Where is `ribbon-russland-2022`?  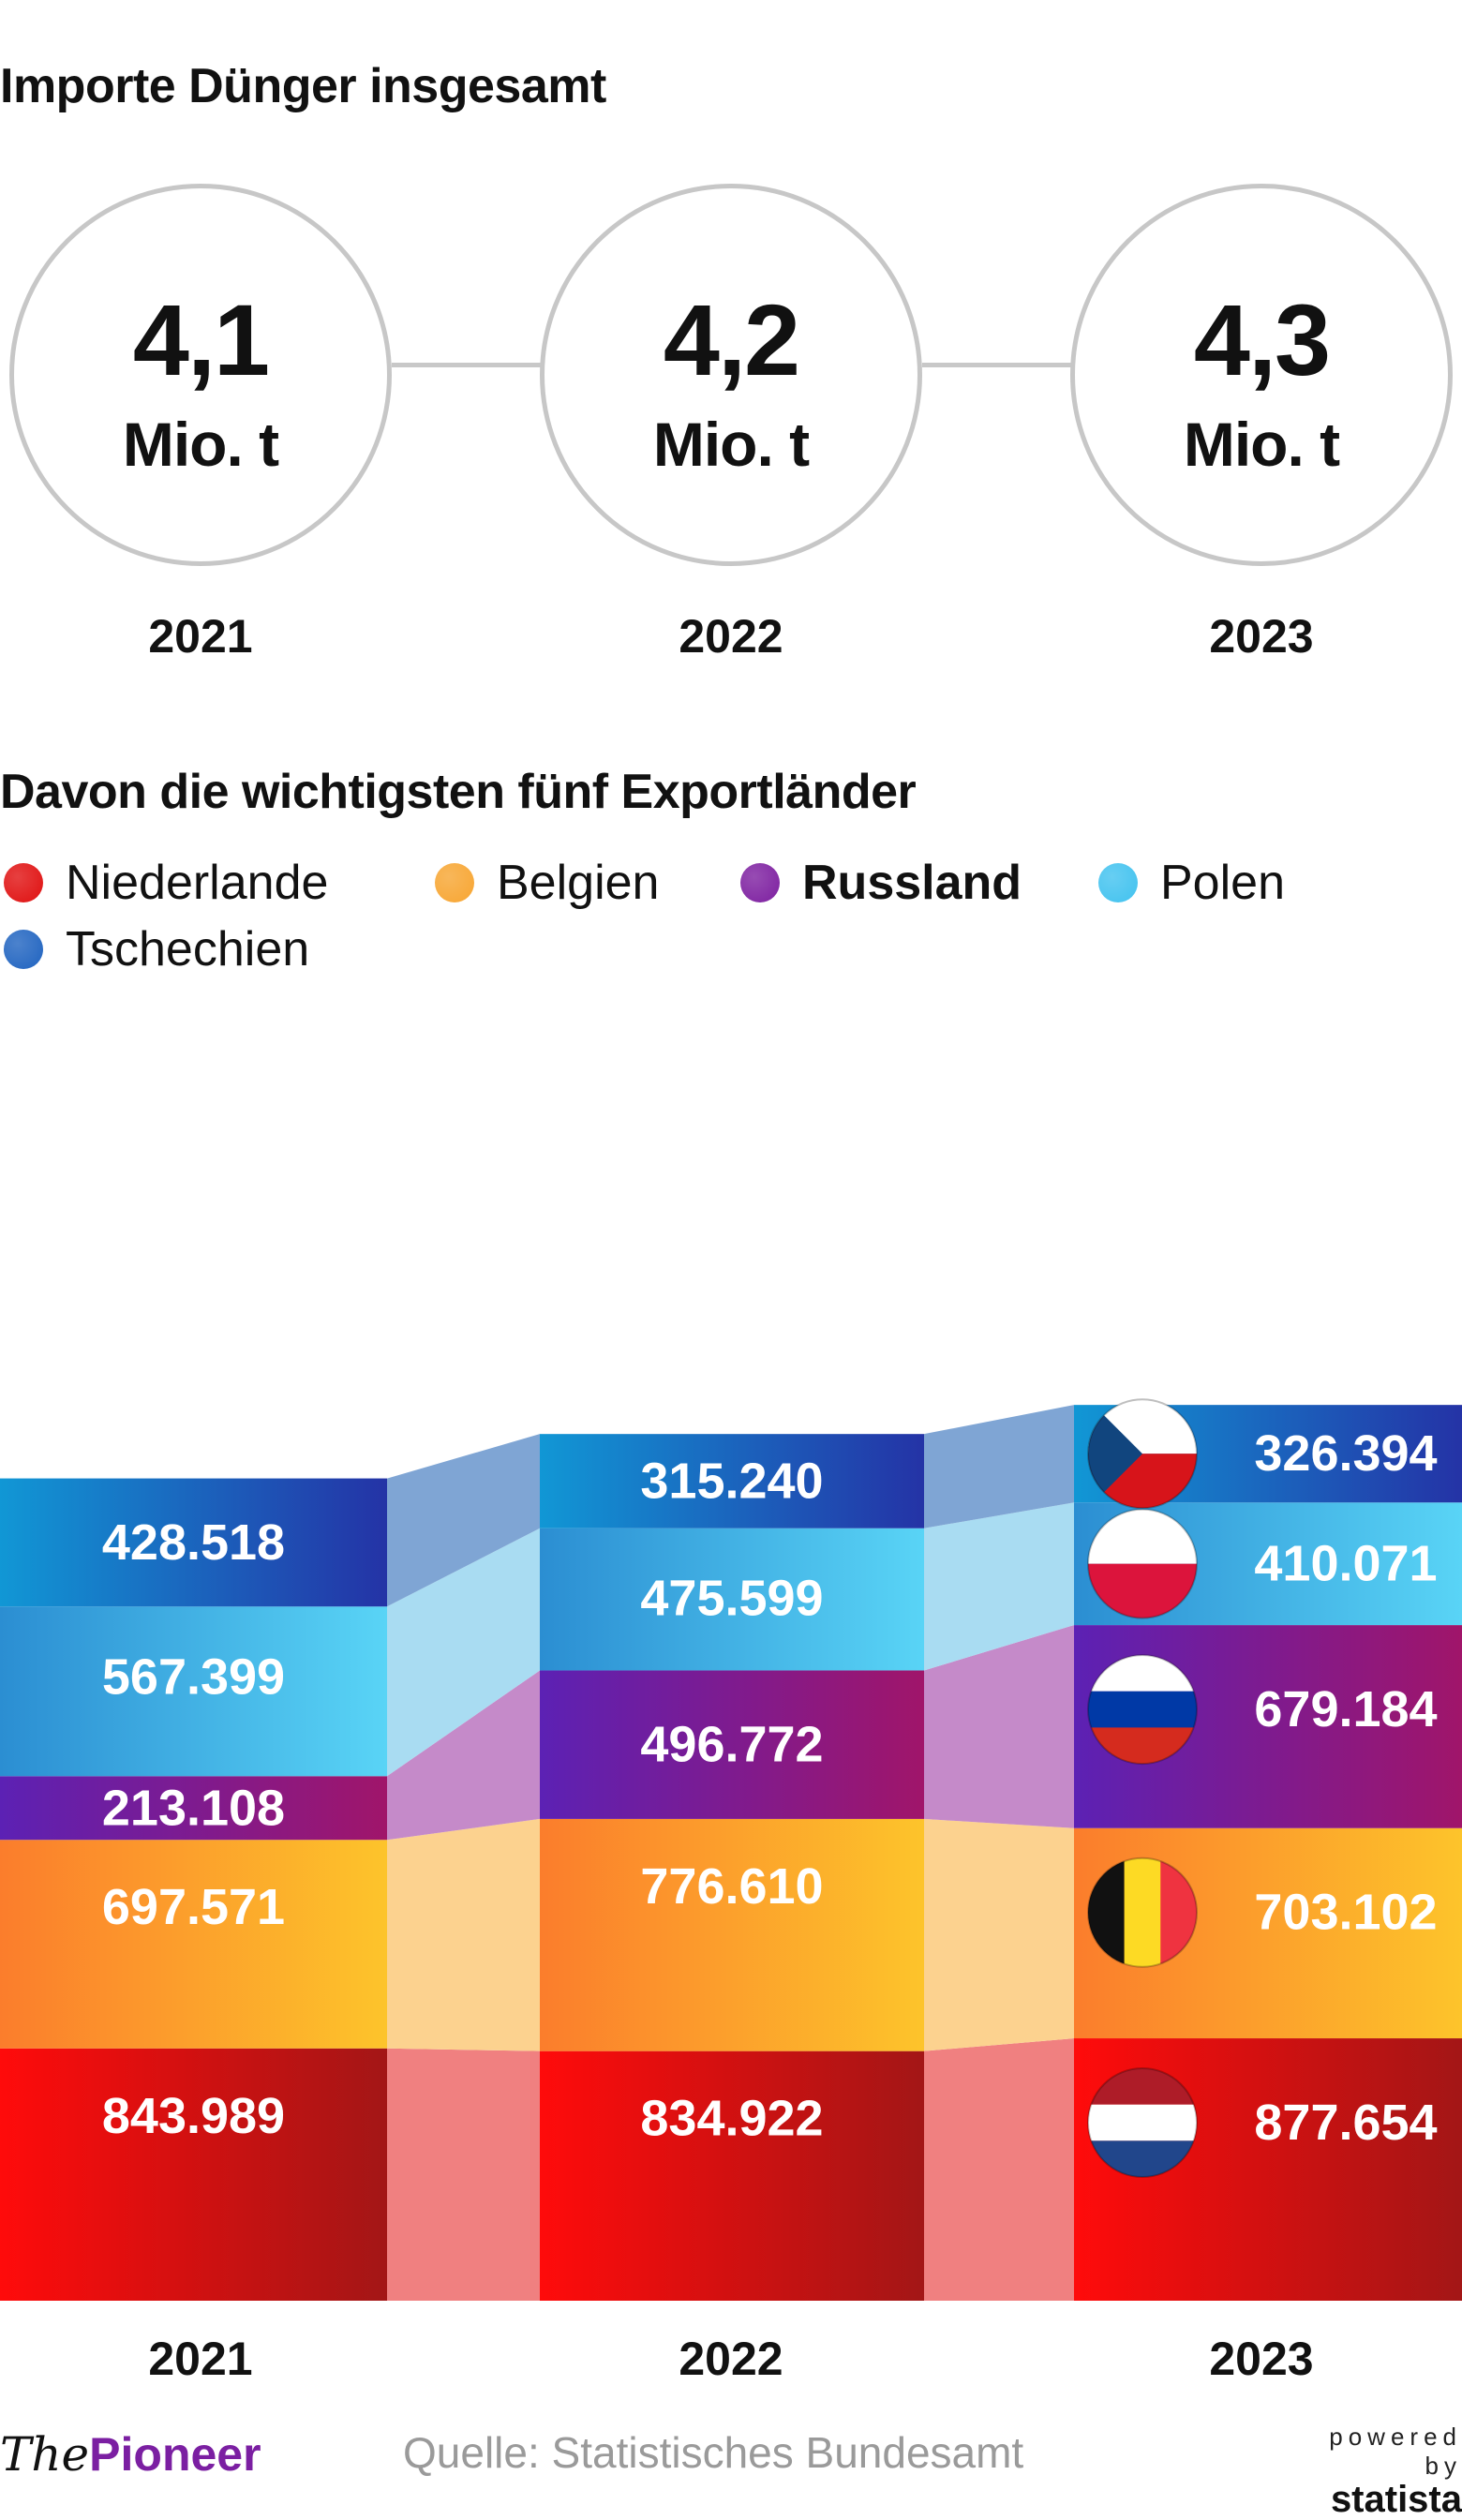 ribbon-russland-2022 is located at coordinates (999, 1726).